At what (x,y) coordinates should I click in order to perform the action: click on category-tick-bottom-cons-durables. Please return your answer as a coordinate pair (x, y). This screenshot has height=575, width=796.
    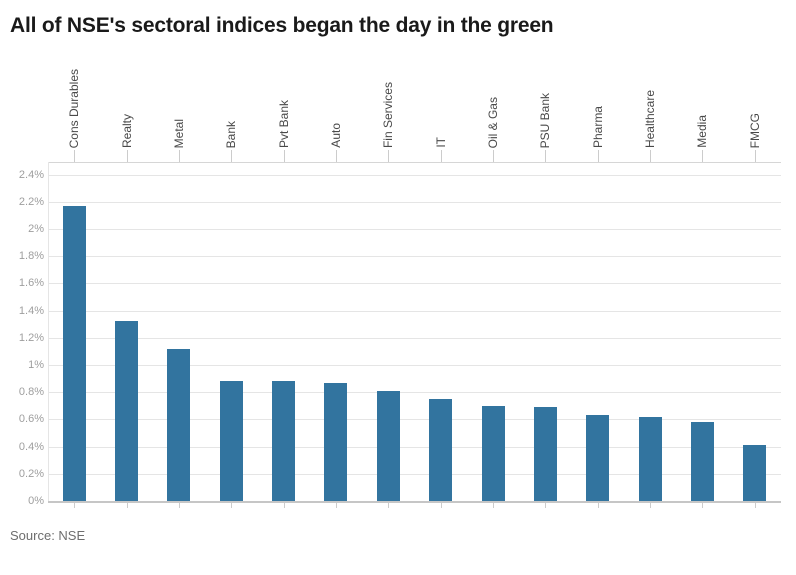
    Looking at the image, I should click on (74, 505).